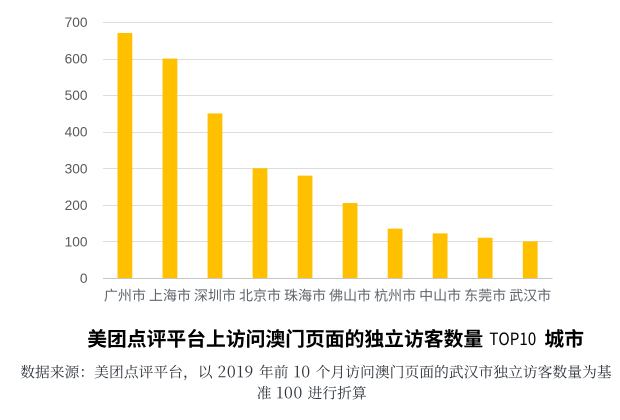 This screenshot has width=620, height=420. I want to click on svg-text: 600, so click(76, 59).